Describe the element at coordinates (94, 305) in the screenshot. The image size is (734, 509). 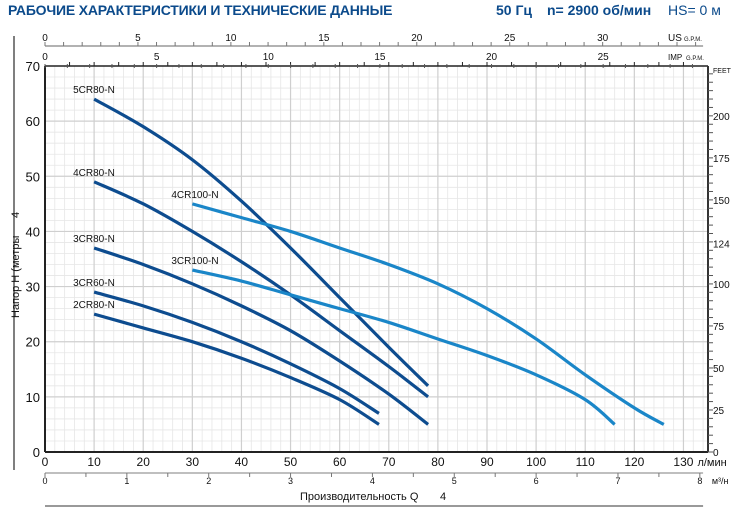
I see `curve-label: 2CR80-N` at that location.